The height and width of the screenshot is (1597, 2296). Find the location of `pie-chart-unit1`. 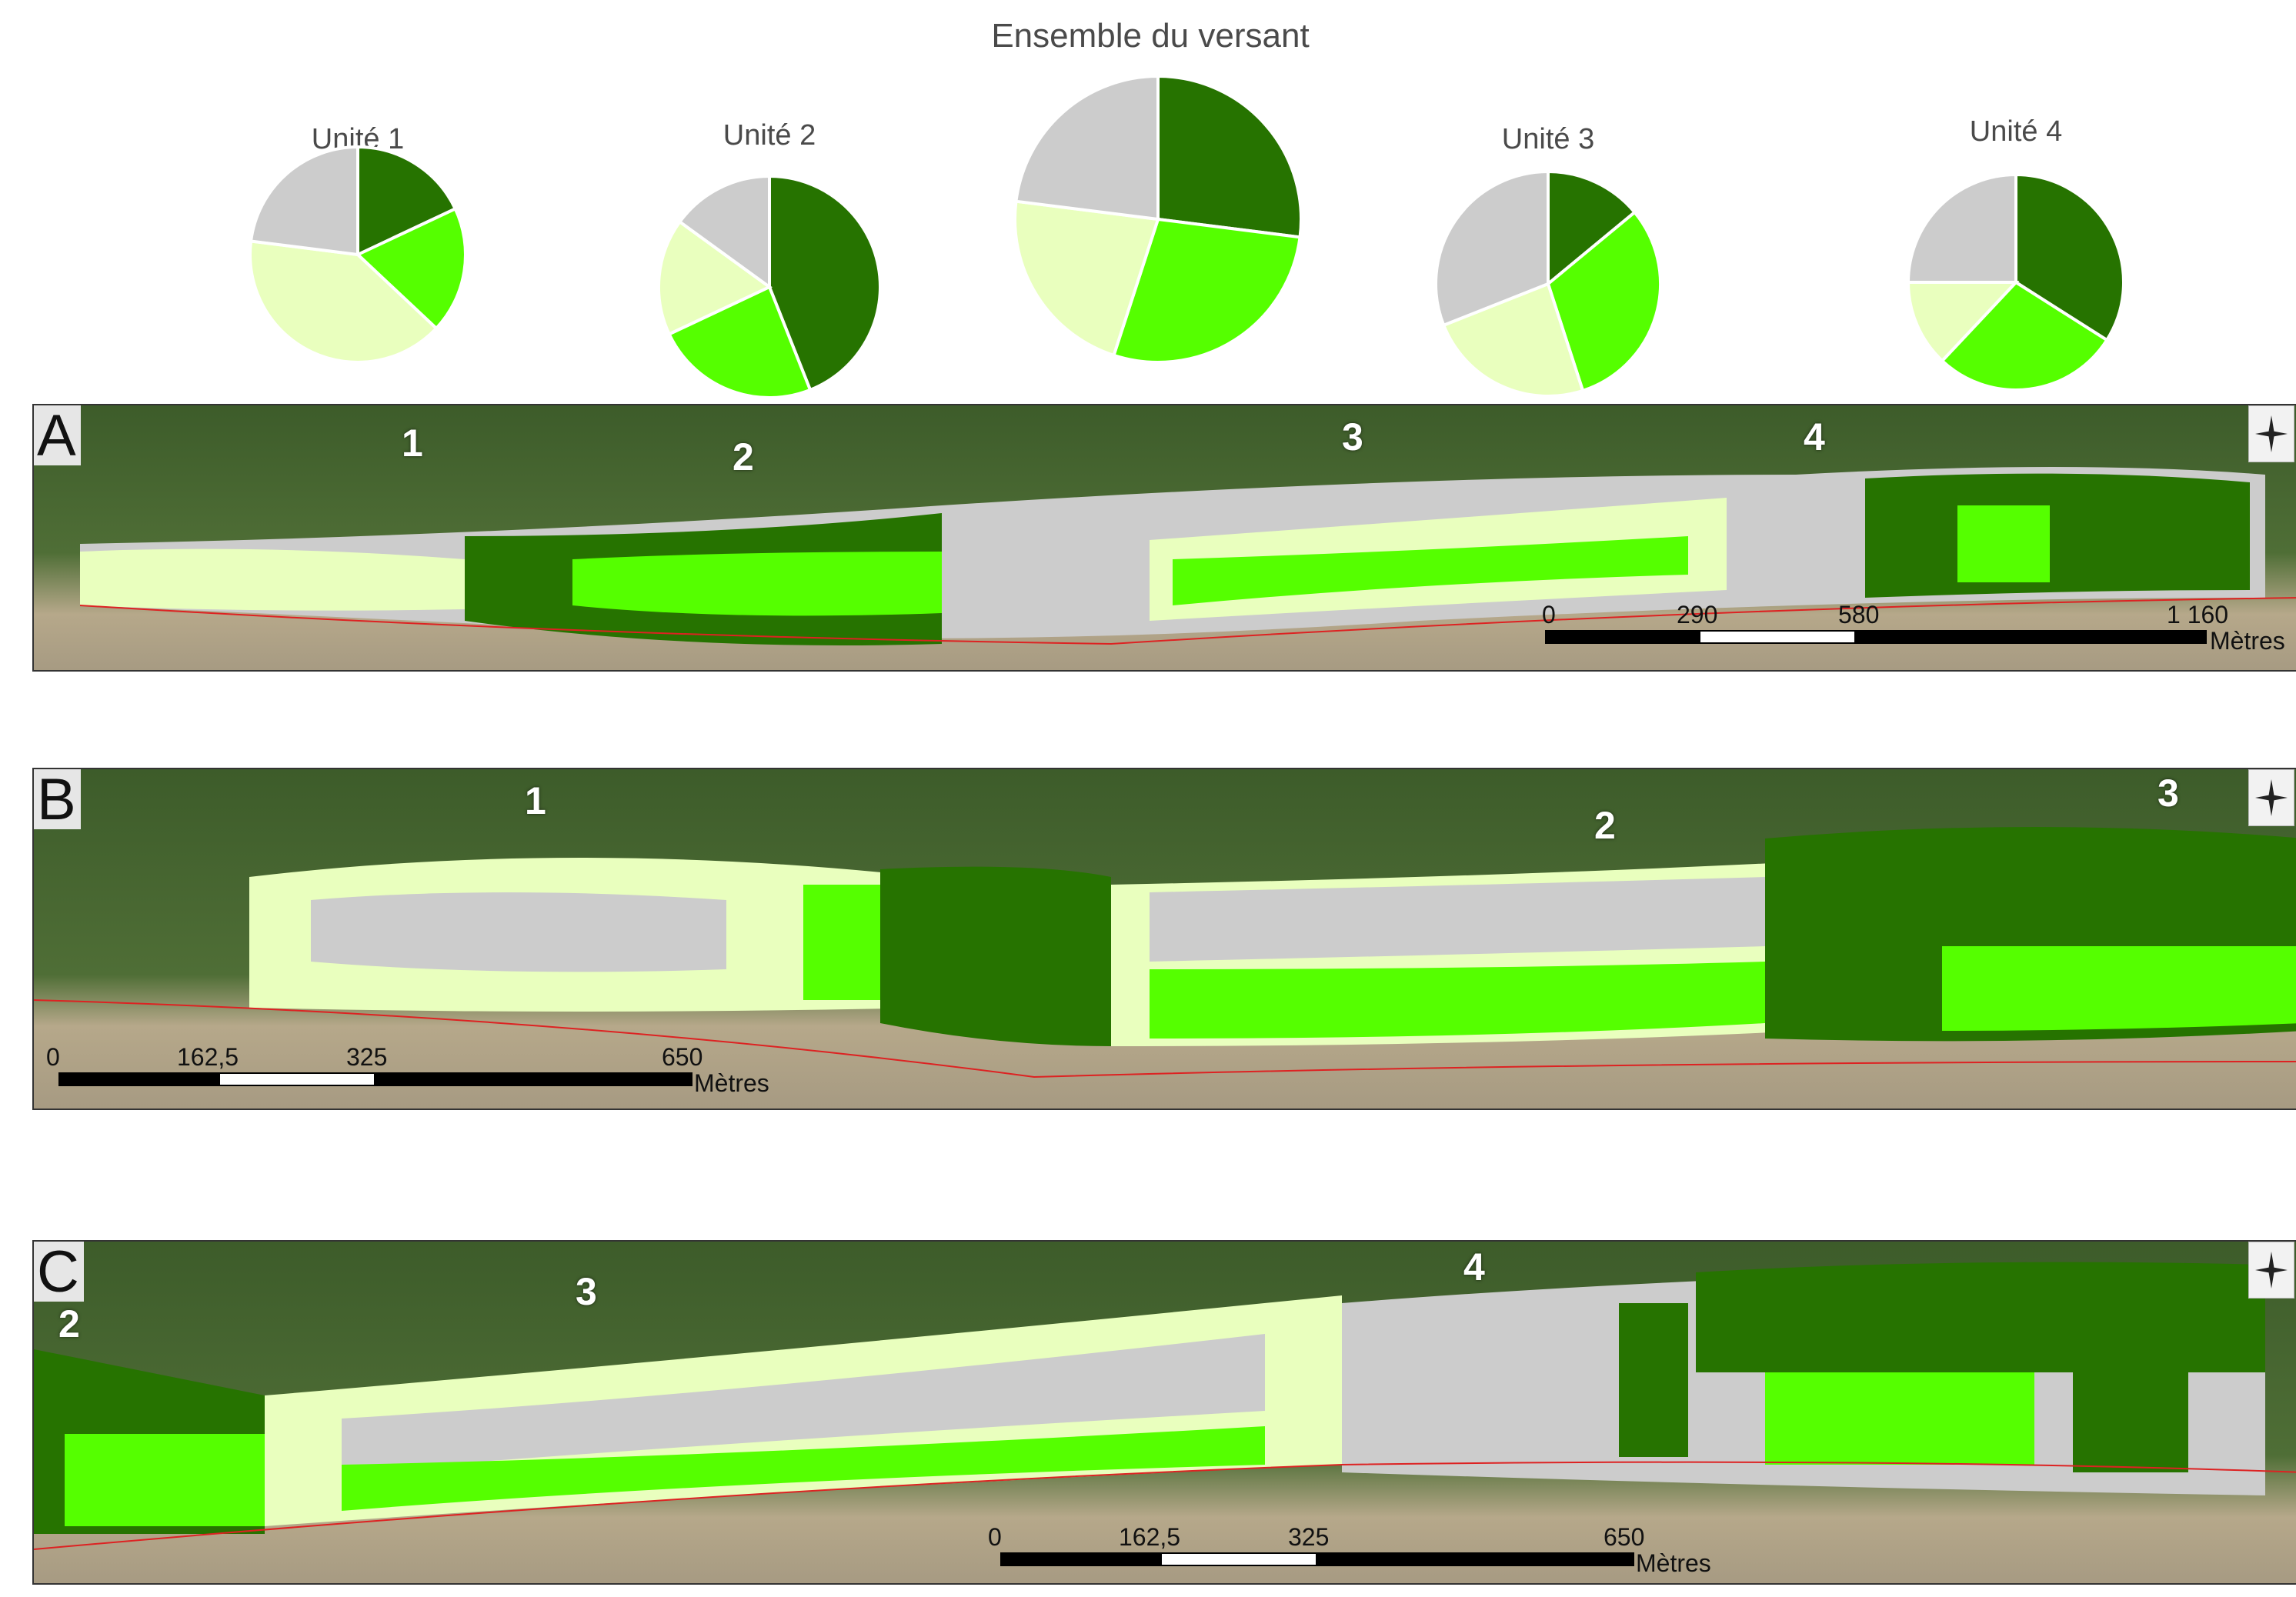

pie-chart-unit1 is located at coordinates (358, 254).